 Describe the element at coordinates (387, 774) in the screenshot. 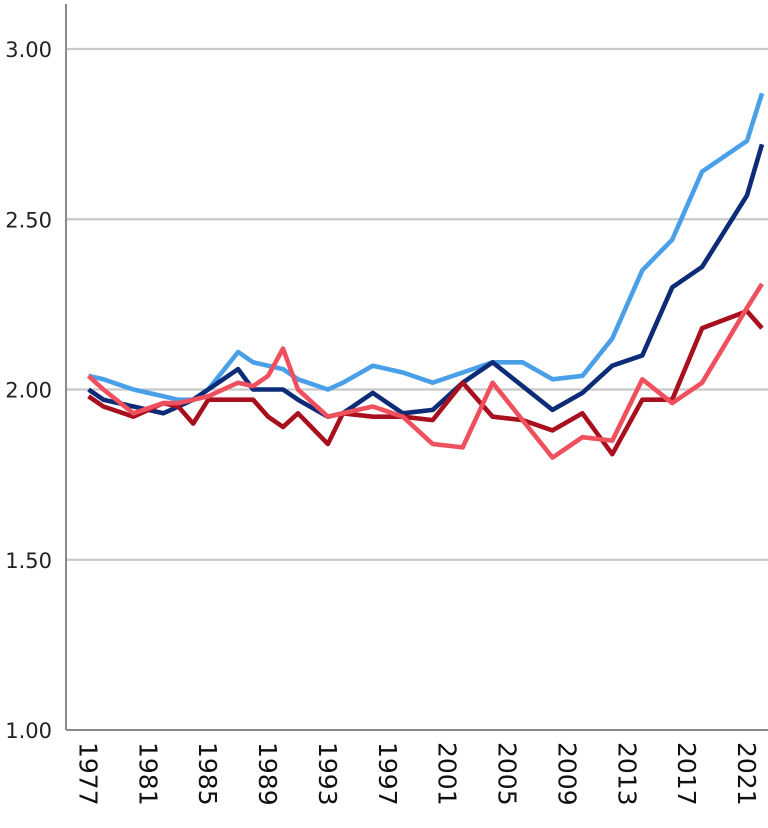

I see `x-tick-label: 1997` at that location.